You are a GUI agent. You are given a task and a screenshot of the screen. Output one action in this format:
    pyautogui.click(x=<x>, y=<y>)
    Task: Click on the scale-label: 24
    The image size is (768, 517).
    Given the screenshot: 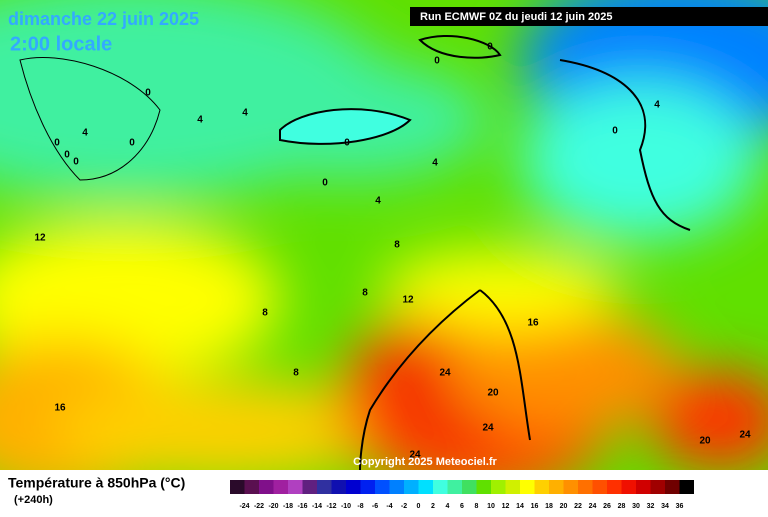 What is the action you would take?
    pyautogui.click(x=593, y=506)
    